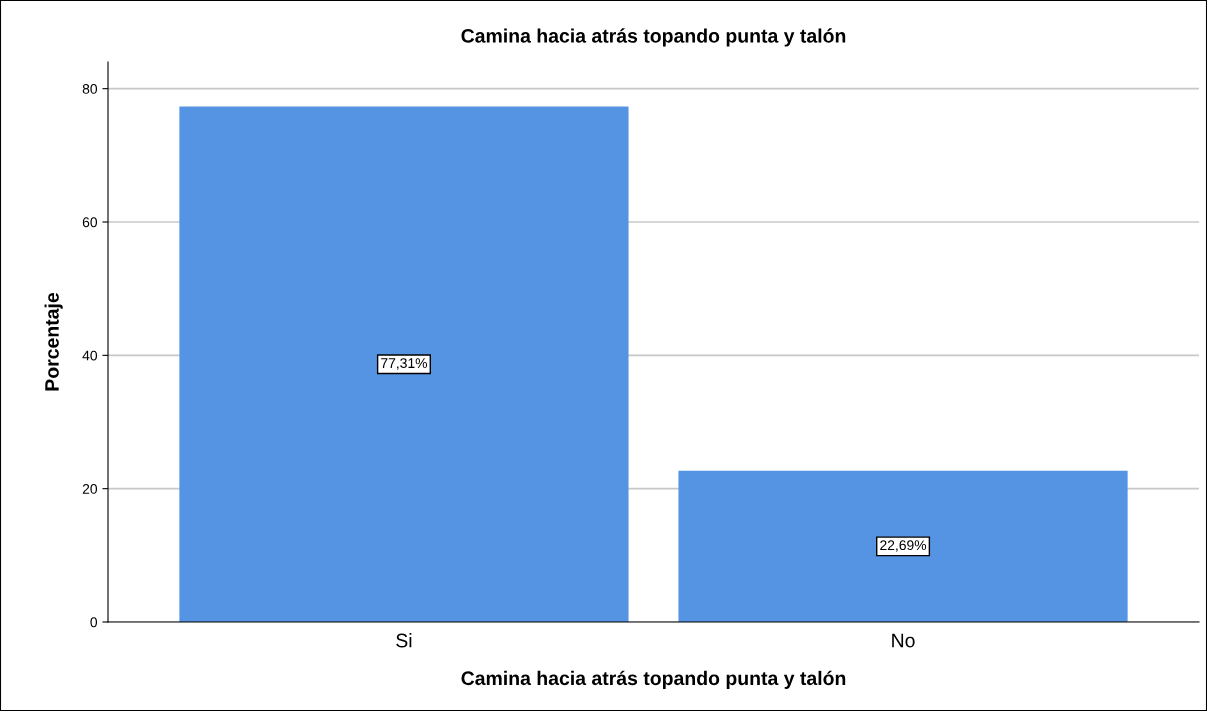 The image size is (1207, 711). What do you see at coordinates (90, 489) in the screenshot?
I see `y-tick-label: 20` at bounding box center [90, 489].